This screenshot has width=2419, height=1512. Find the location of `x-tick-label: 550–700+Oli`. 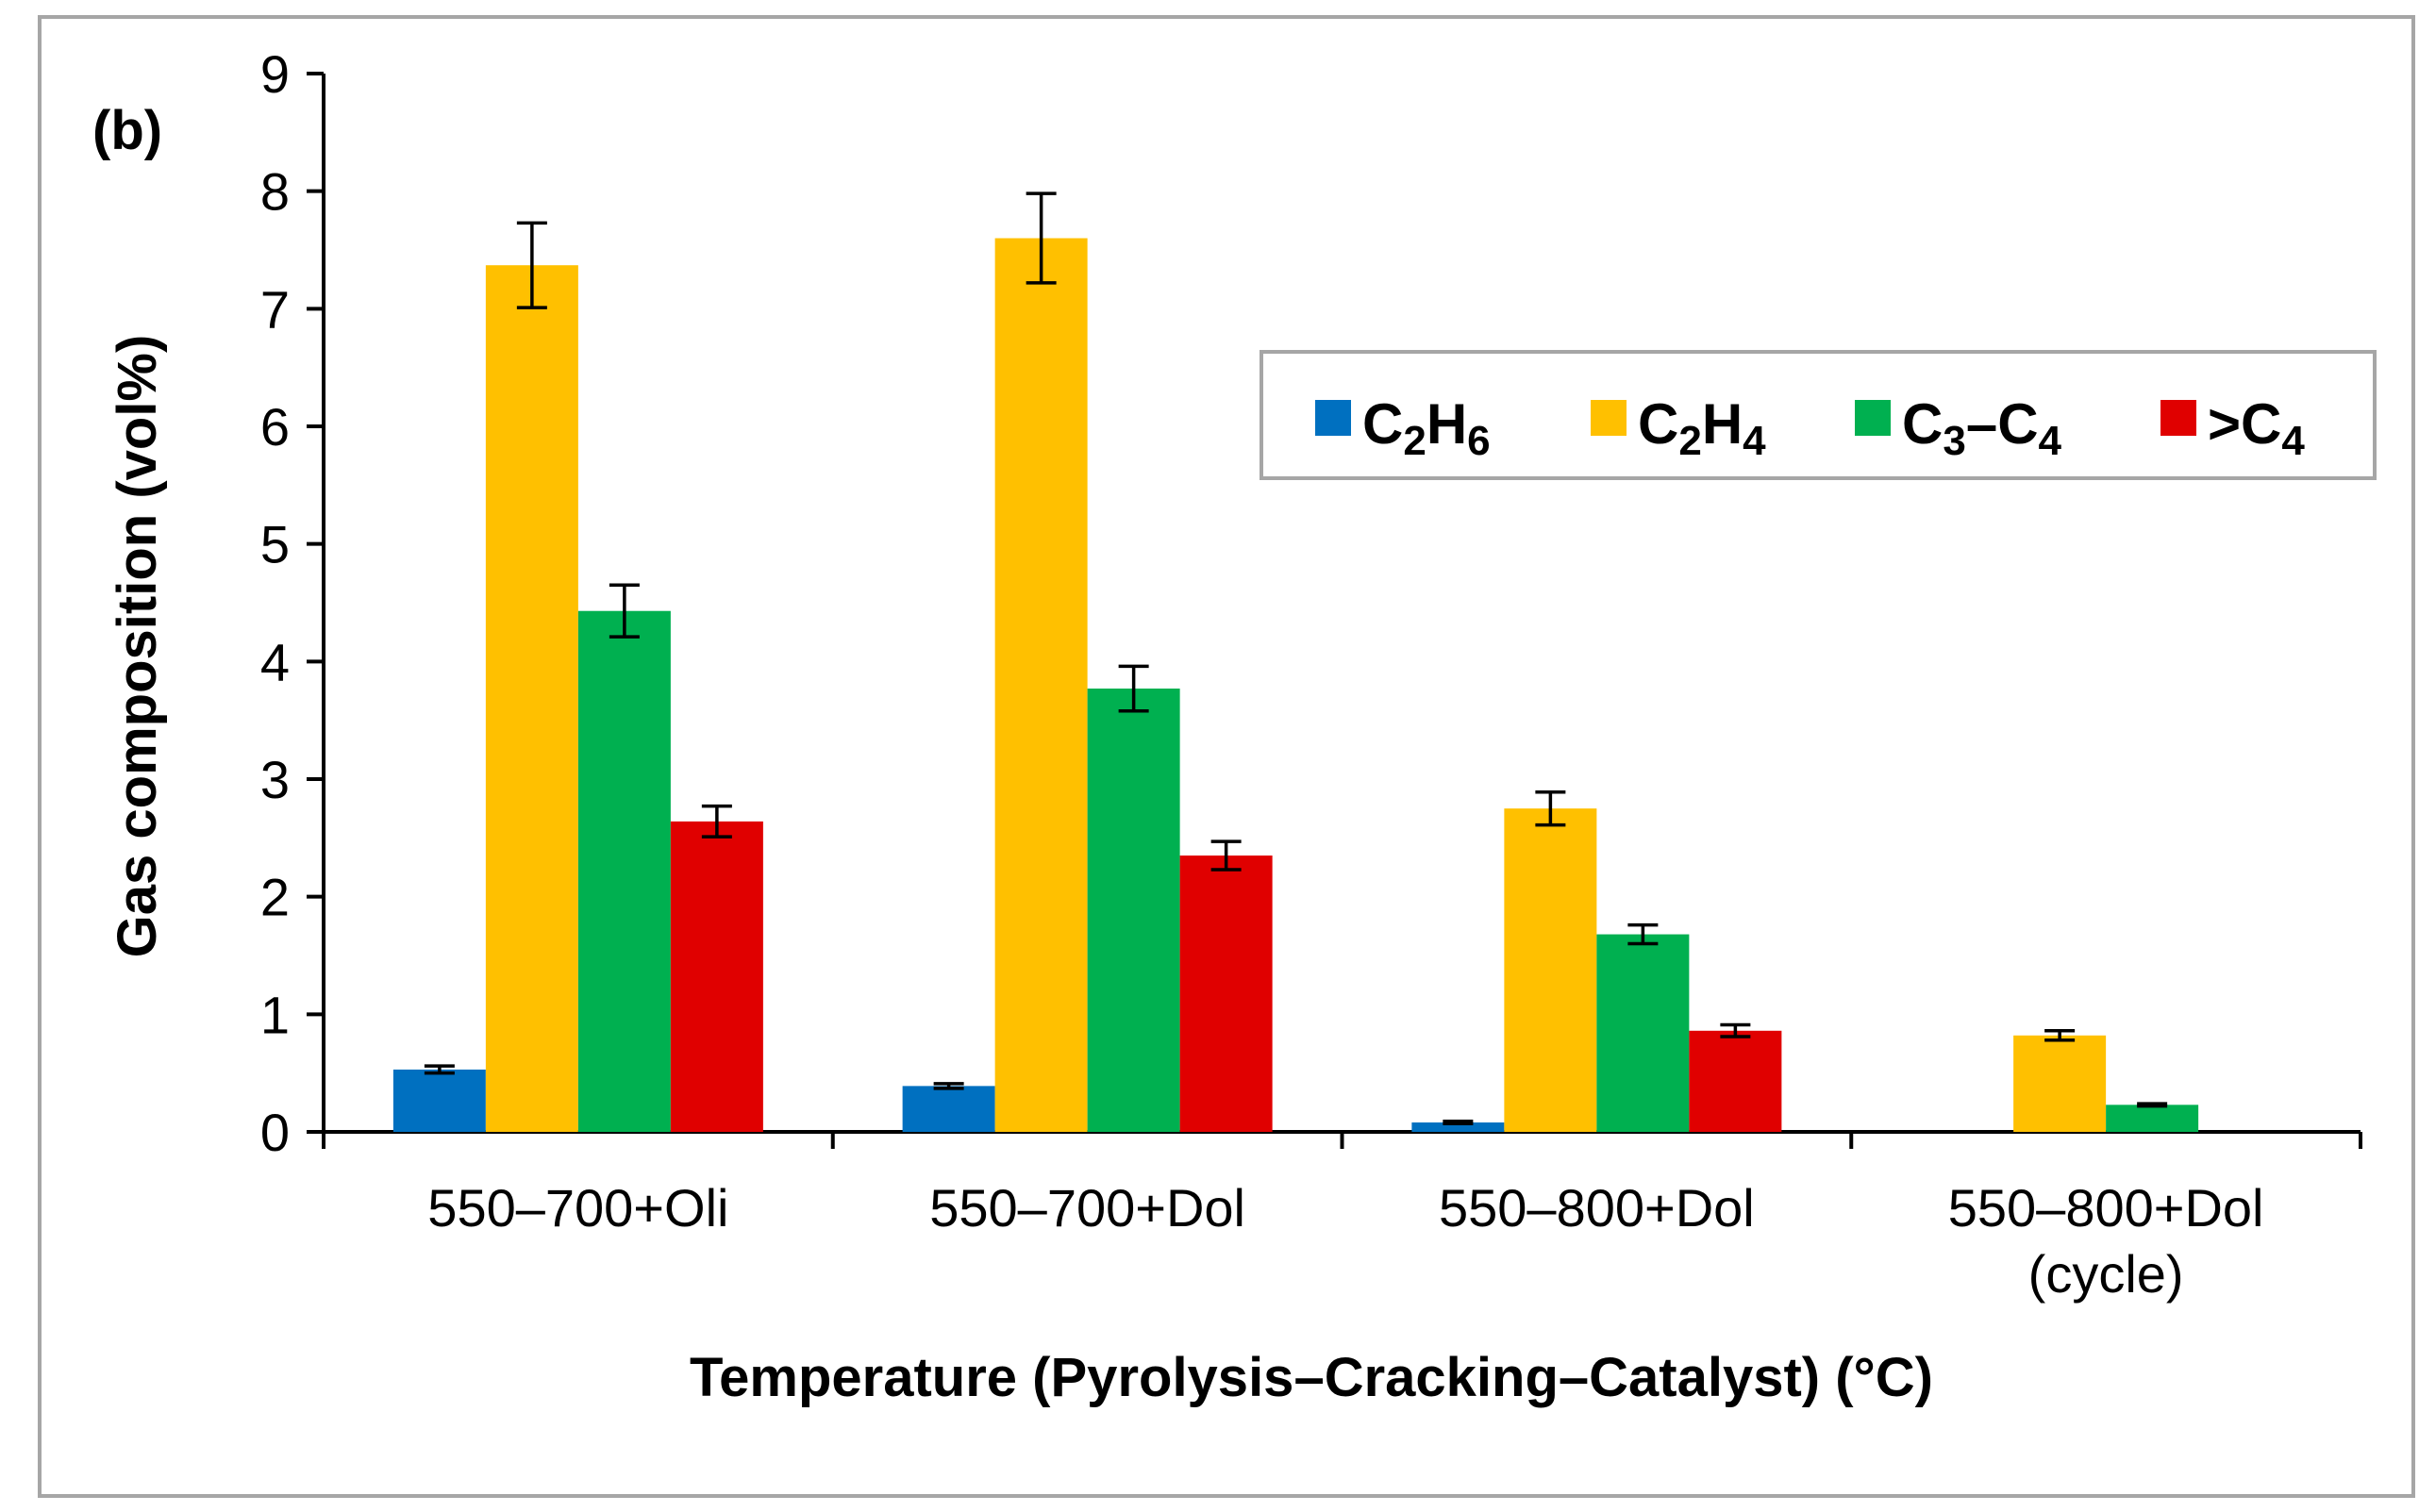

x-tick-label: 550–700+Oli is located at coordinates (577, 1208).